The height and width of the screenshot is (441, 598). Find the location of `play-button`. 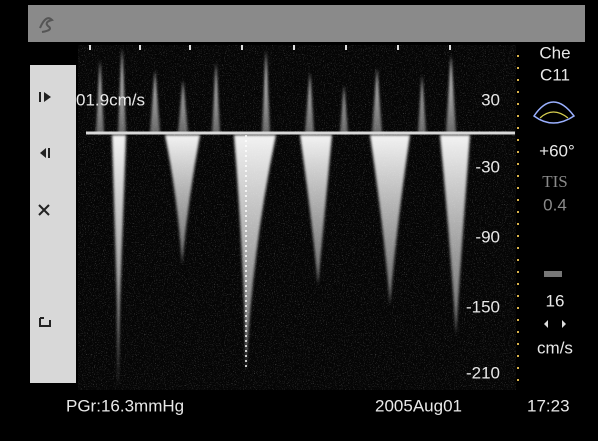

play-button is located at coordinates (45, 97).